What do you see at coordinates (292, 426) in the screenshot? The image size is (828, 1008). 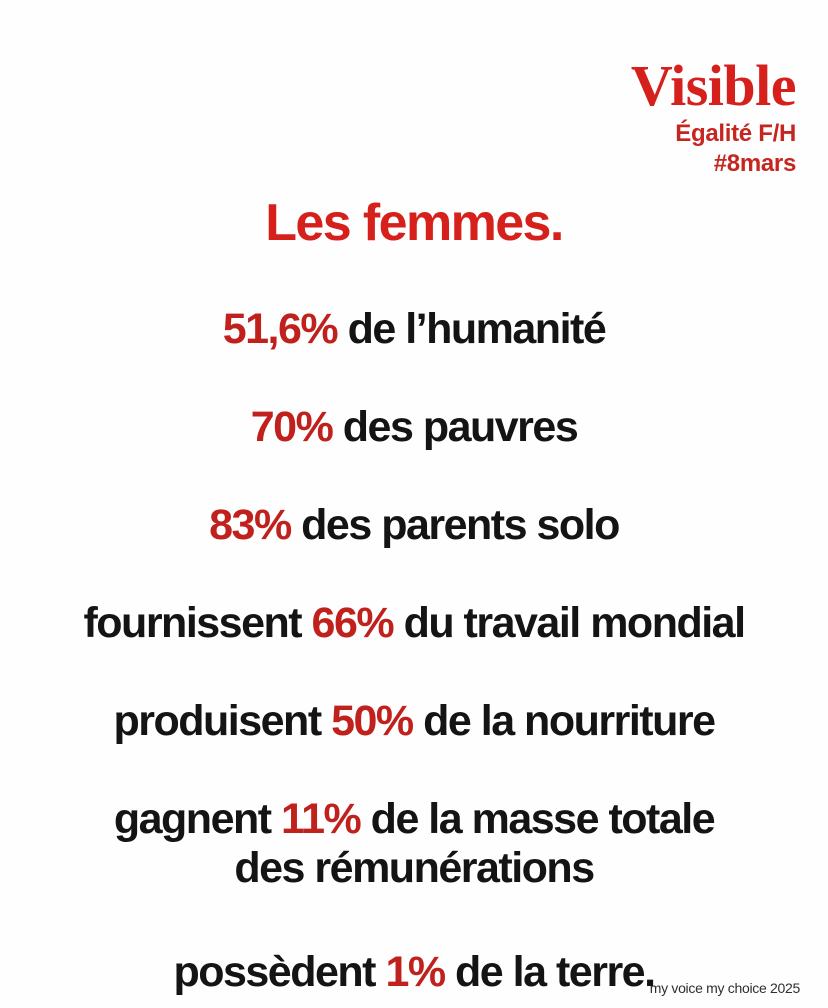 I see `stat-value: 70%` at bounding box center [292, 426].